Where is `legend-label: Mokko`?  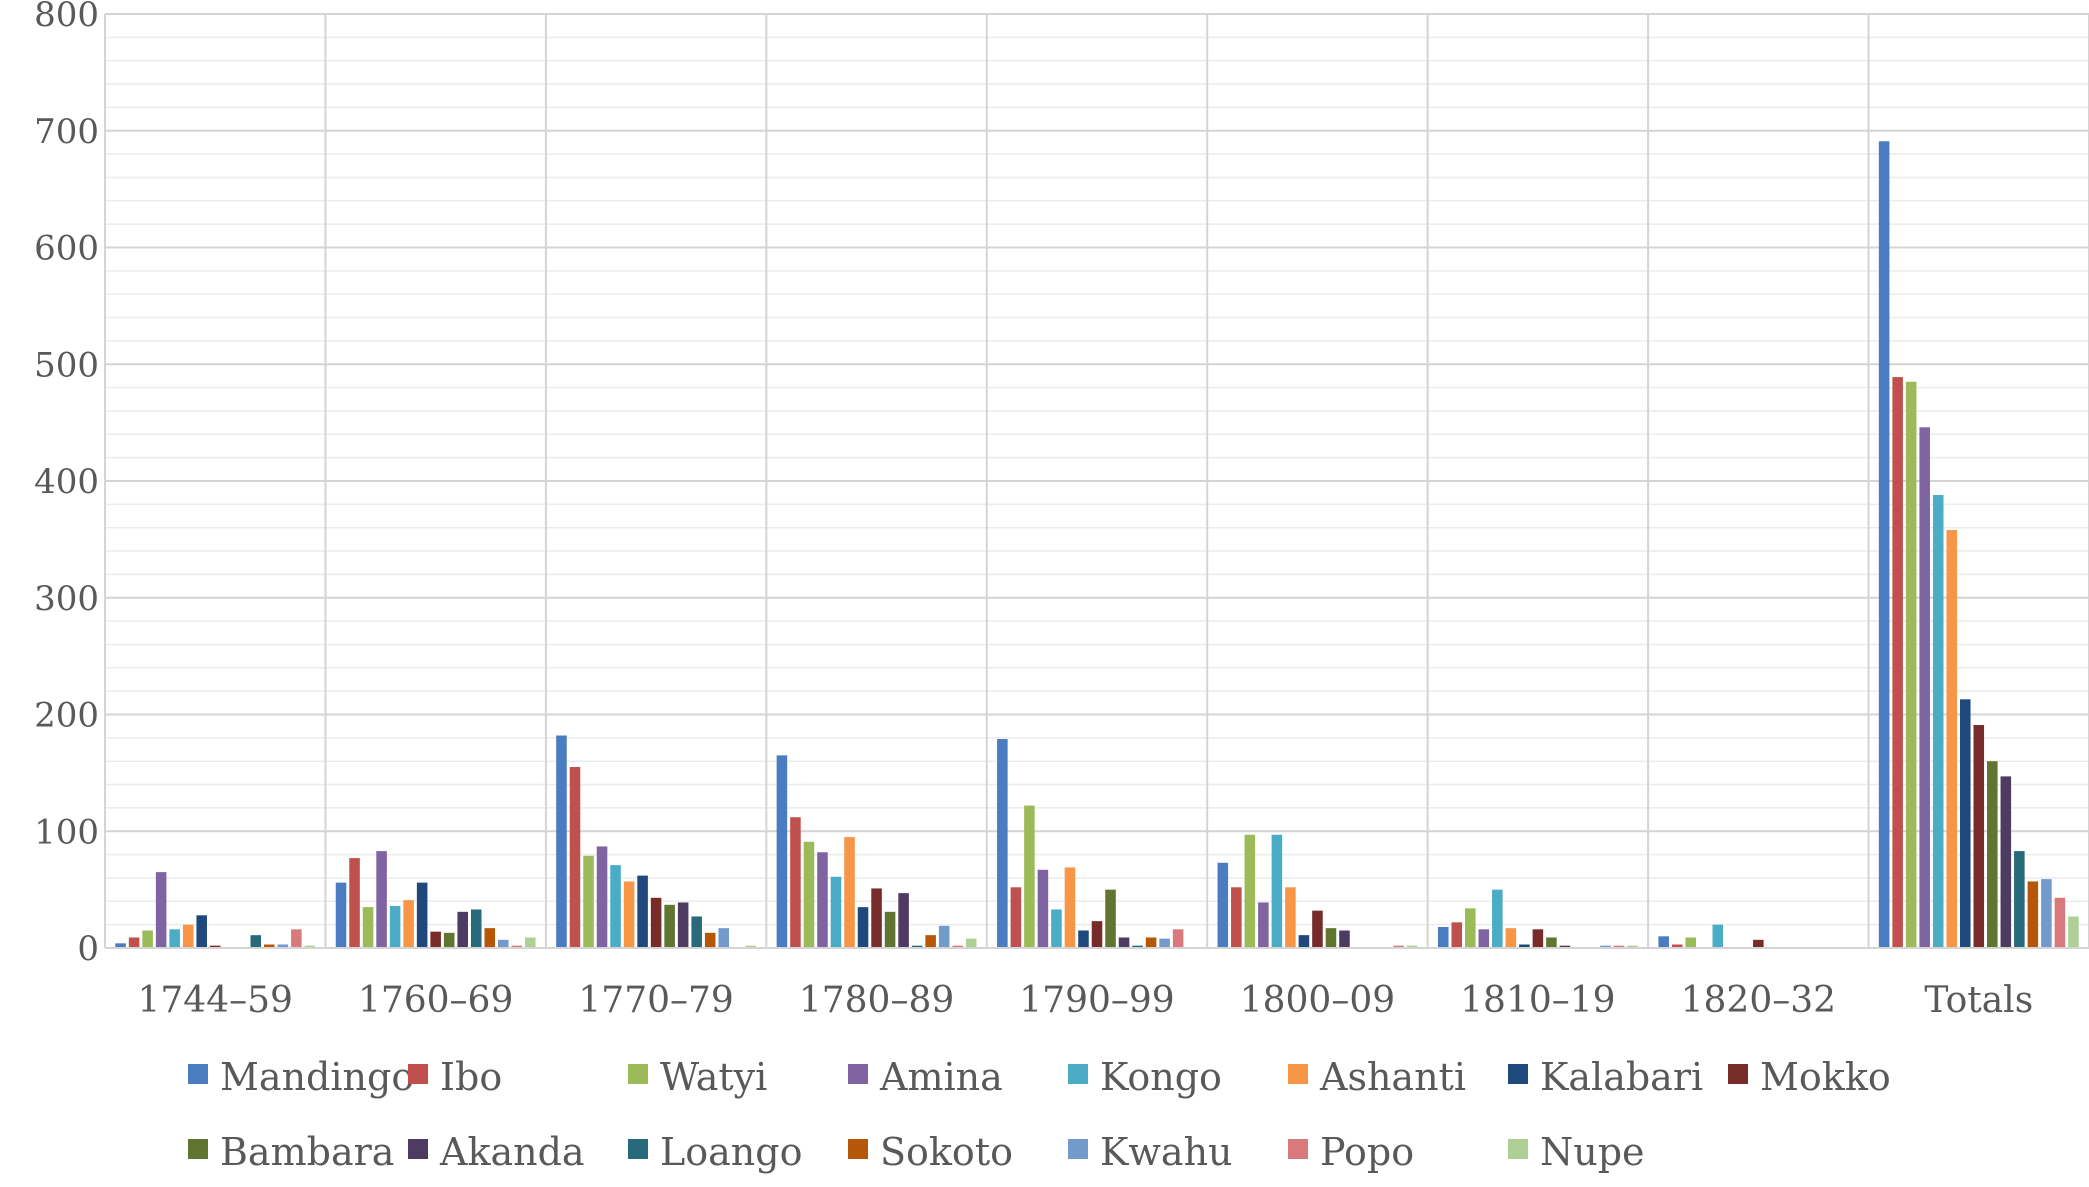 legend-label: Mokko is located at coordinates (1825, 1077).